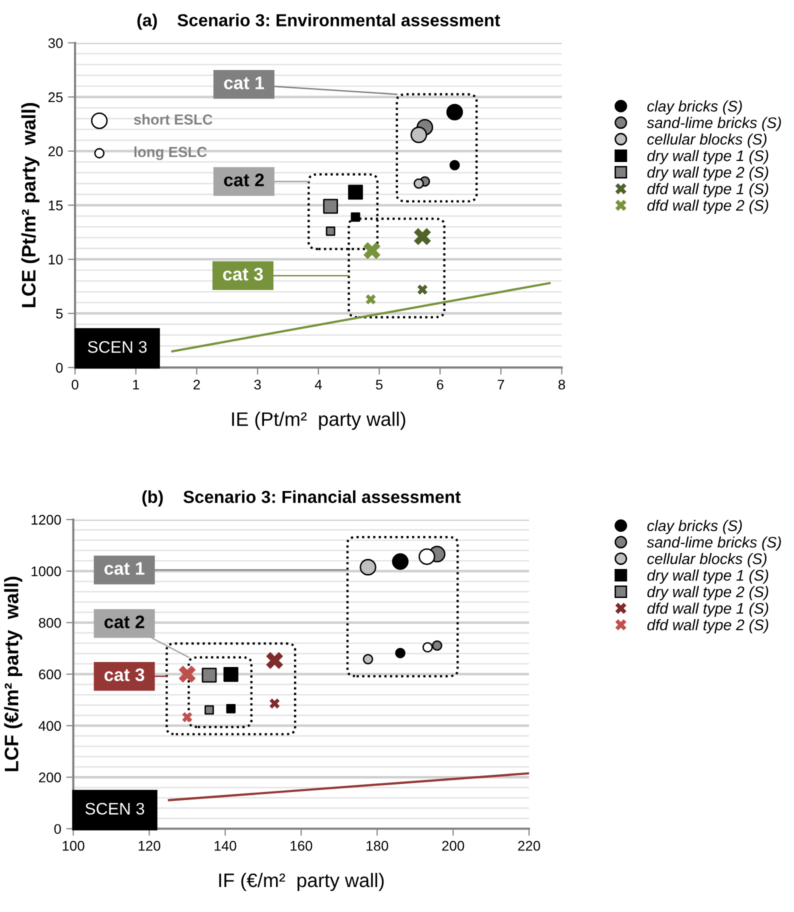 The width and height of the screenshot is (794, 912). I want to click on x-tick-label: 7, so click(501, 385).